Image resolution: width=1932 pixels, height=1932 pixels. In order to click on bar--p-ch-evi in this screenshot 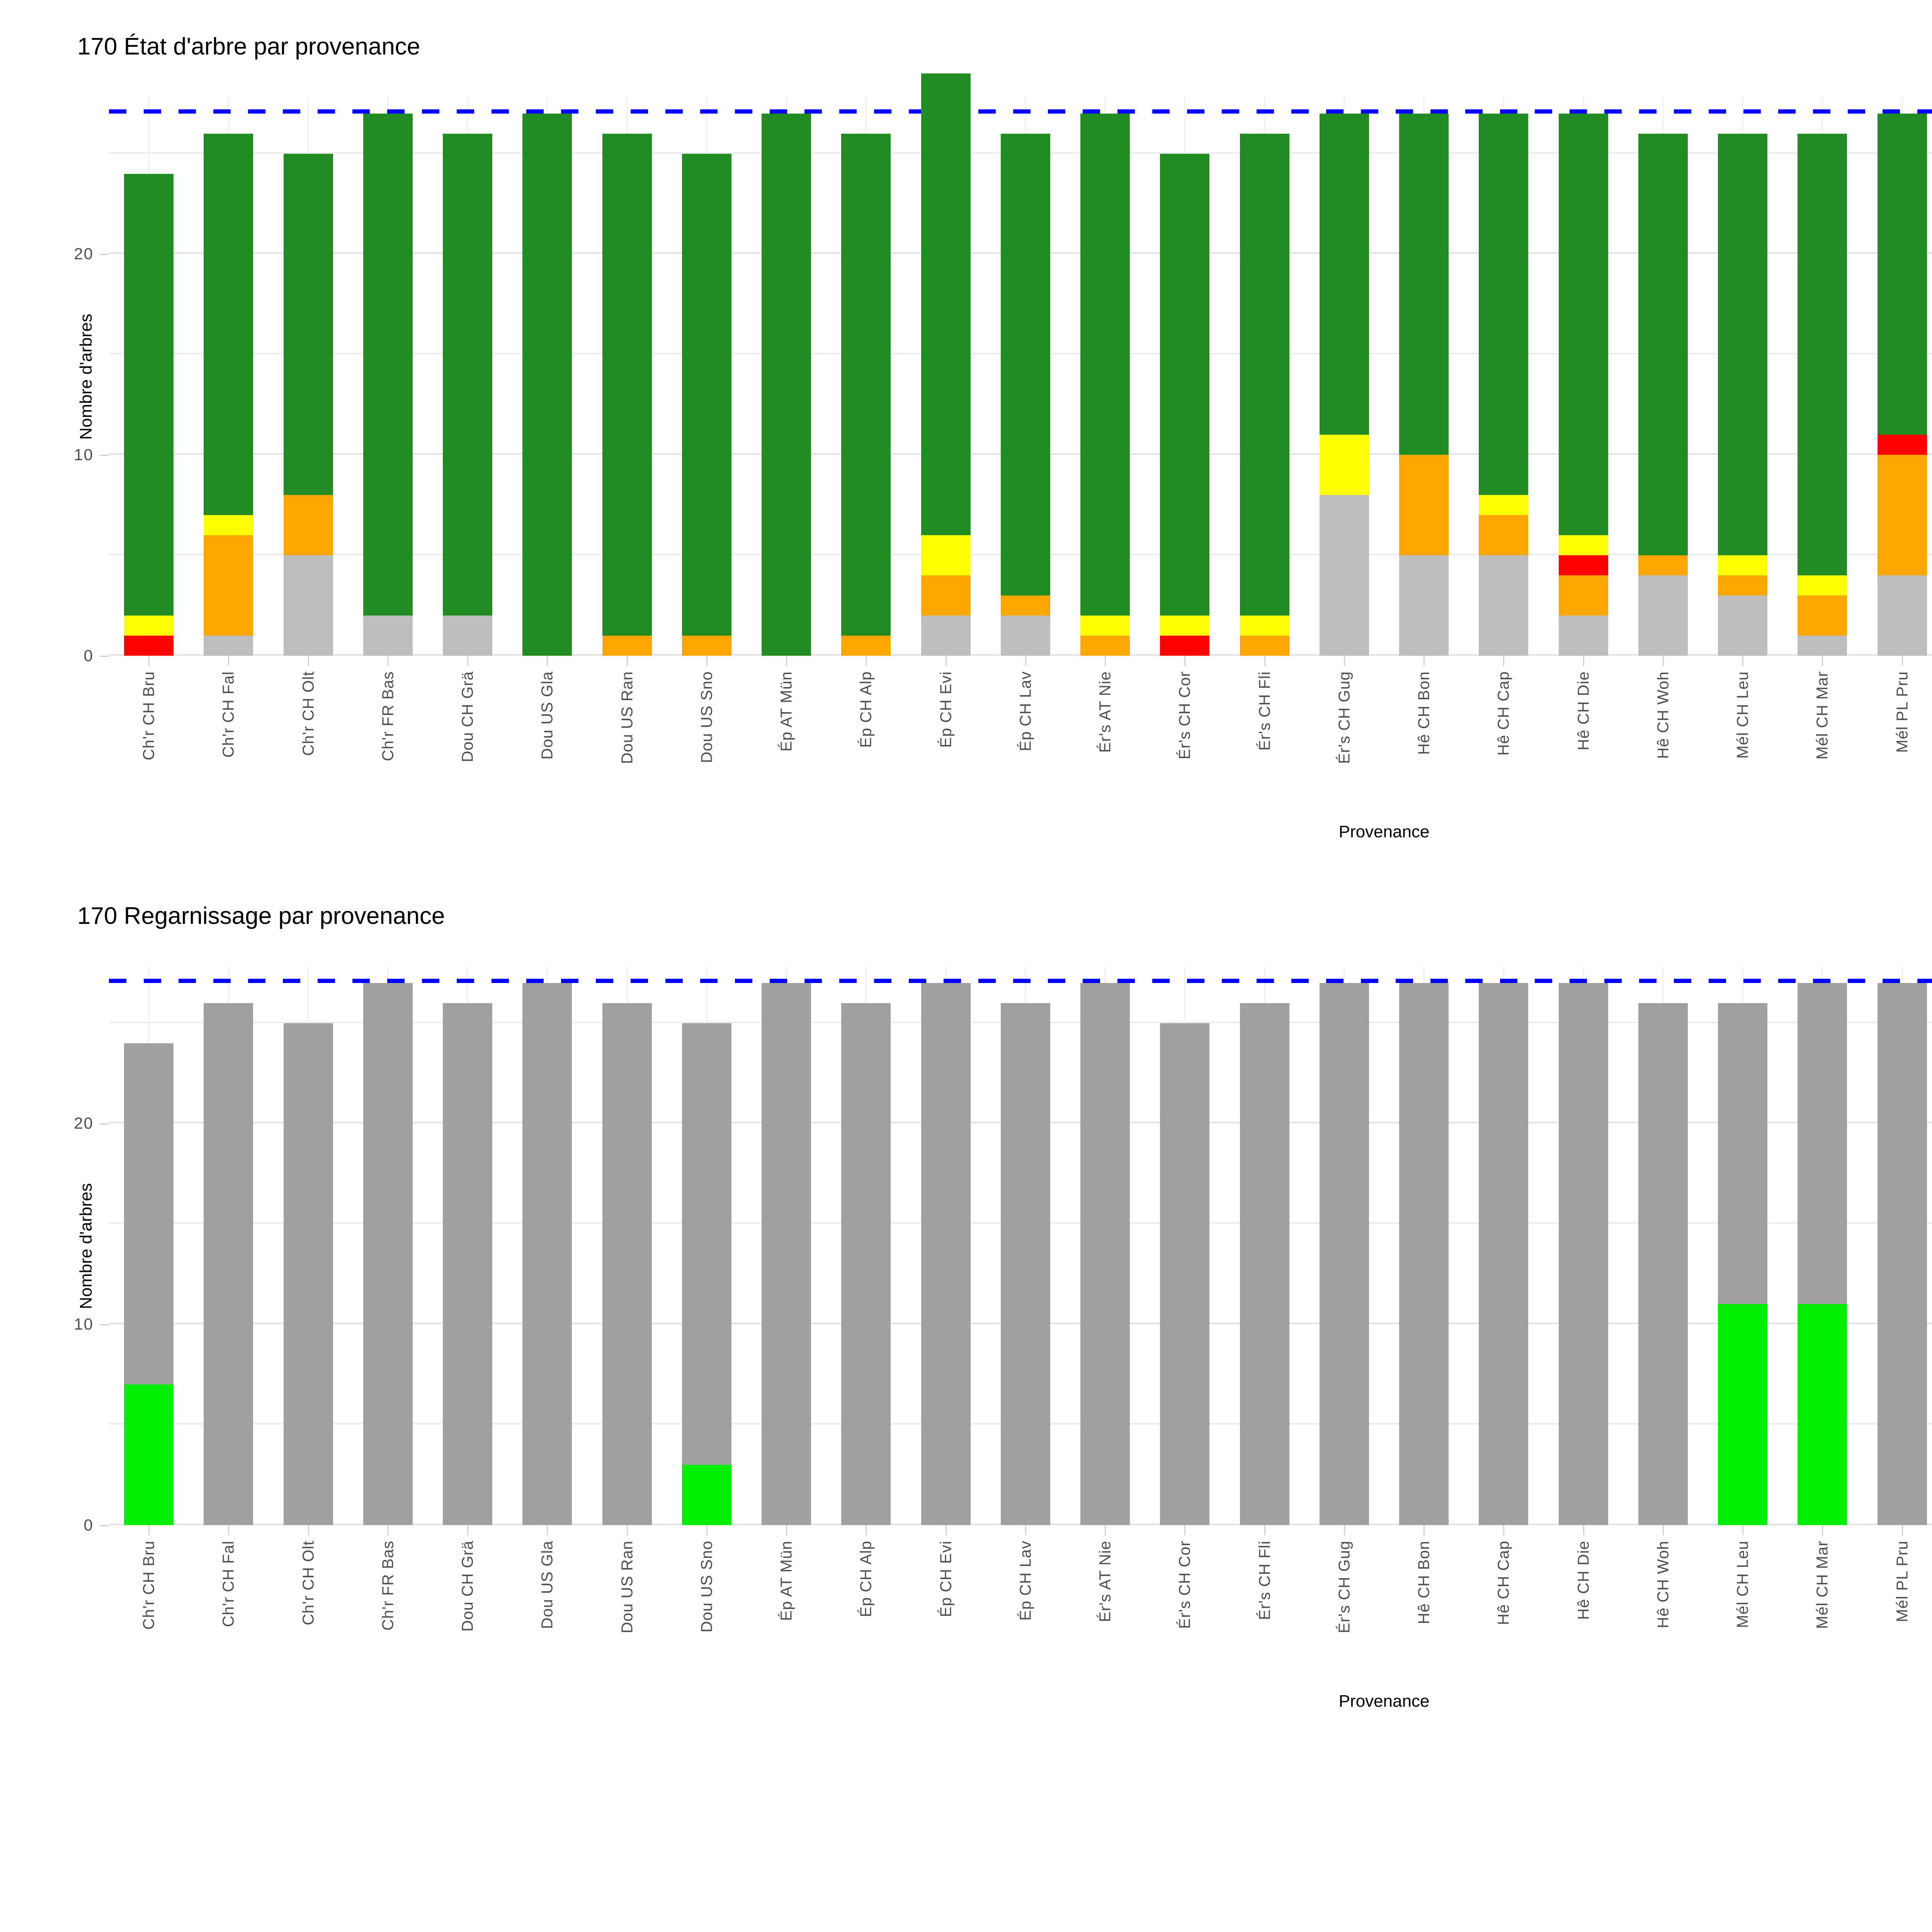, I will do `click(946, 1254)`.